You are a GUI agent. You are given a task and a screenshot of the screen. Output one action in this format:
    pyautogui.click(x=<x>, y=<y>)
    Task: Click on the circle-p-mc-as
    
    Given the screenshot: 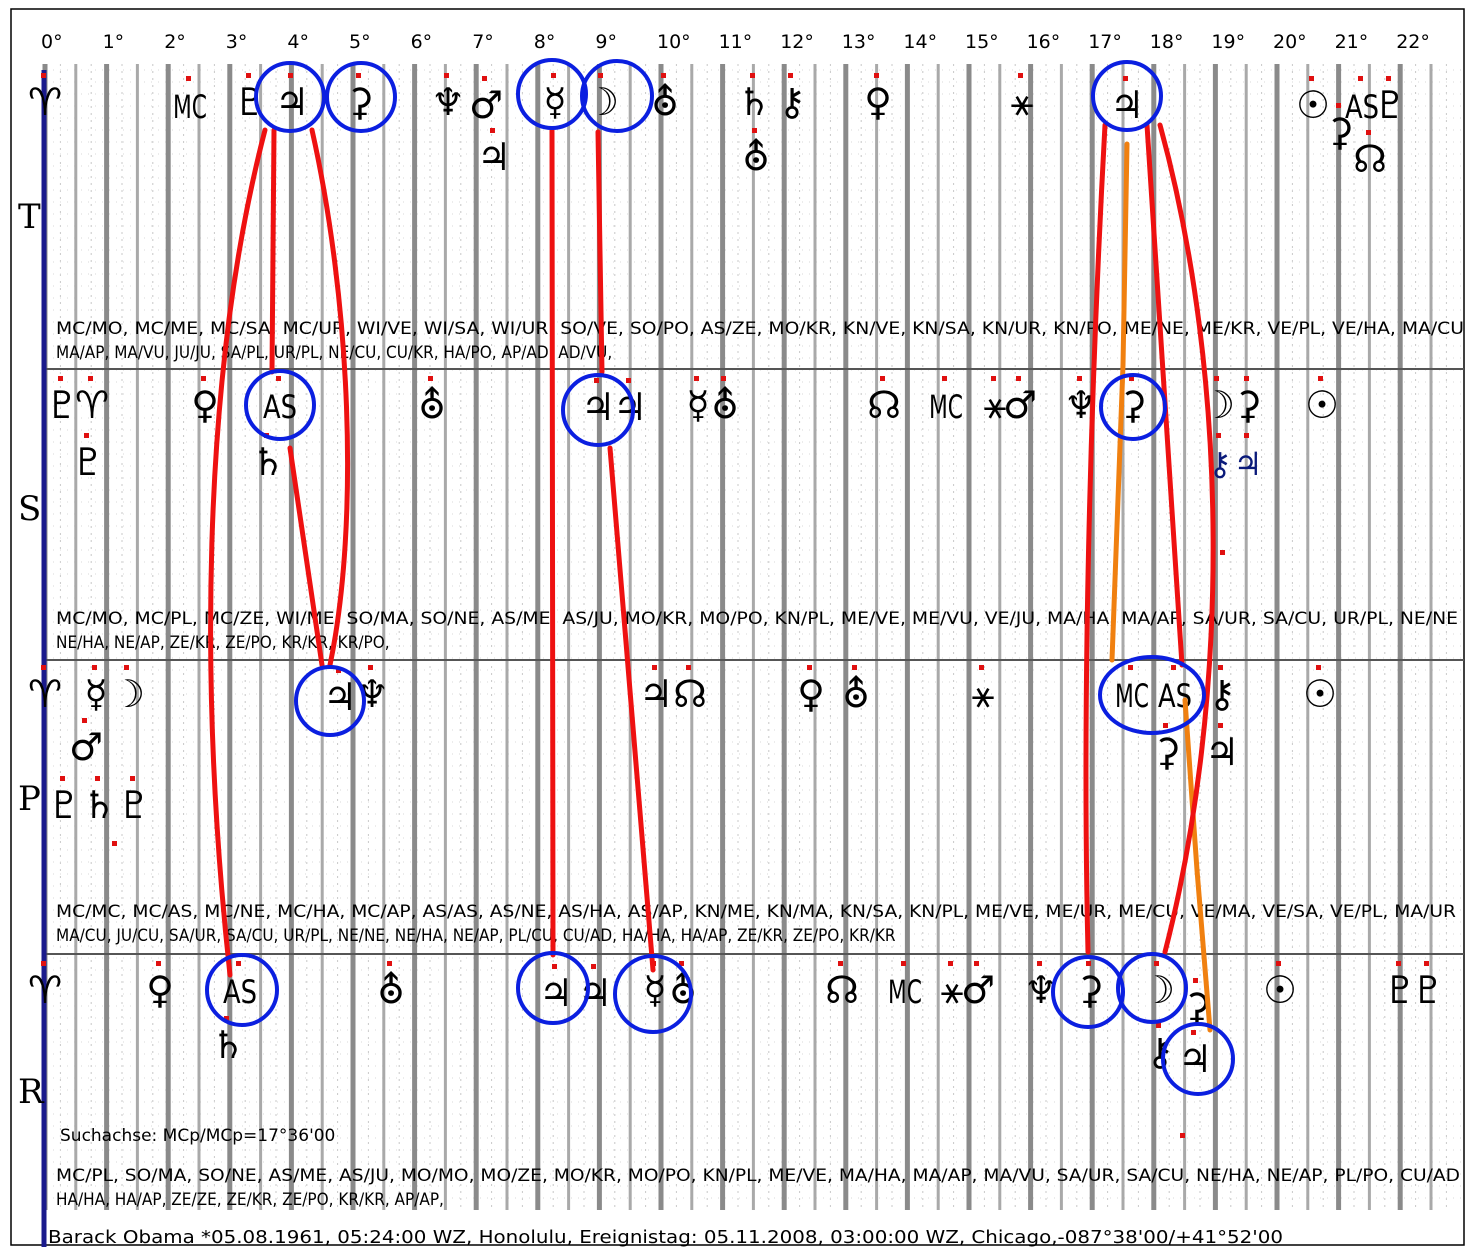 What is the action you would take?
    pyautogui.click(x=1152, y=695)
    